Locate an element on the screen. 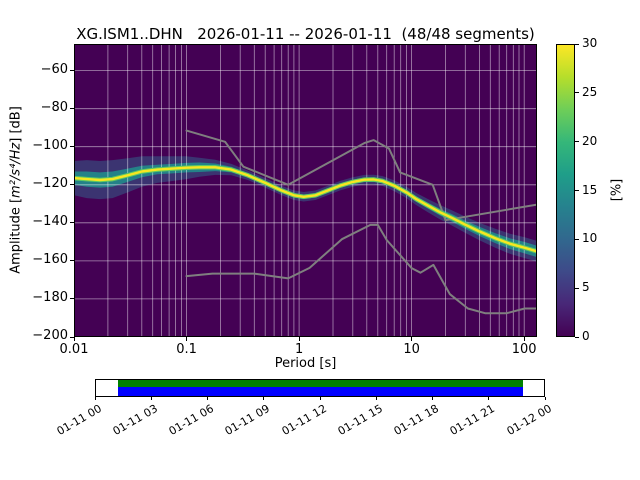 This screenshot has width=640, height=480. y-tick-label: −100 is located at coordinates (50, 145).